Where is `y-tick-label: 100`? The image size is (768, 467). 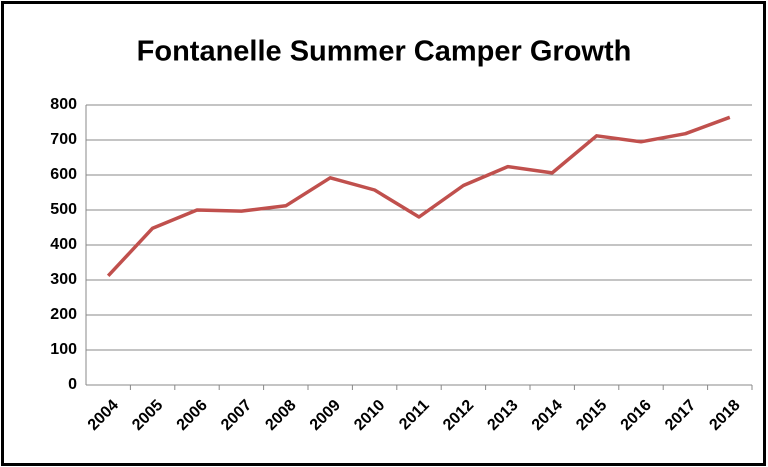 y-tick-label: 100 is located at coordinates (63, 349).